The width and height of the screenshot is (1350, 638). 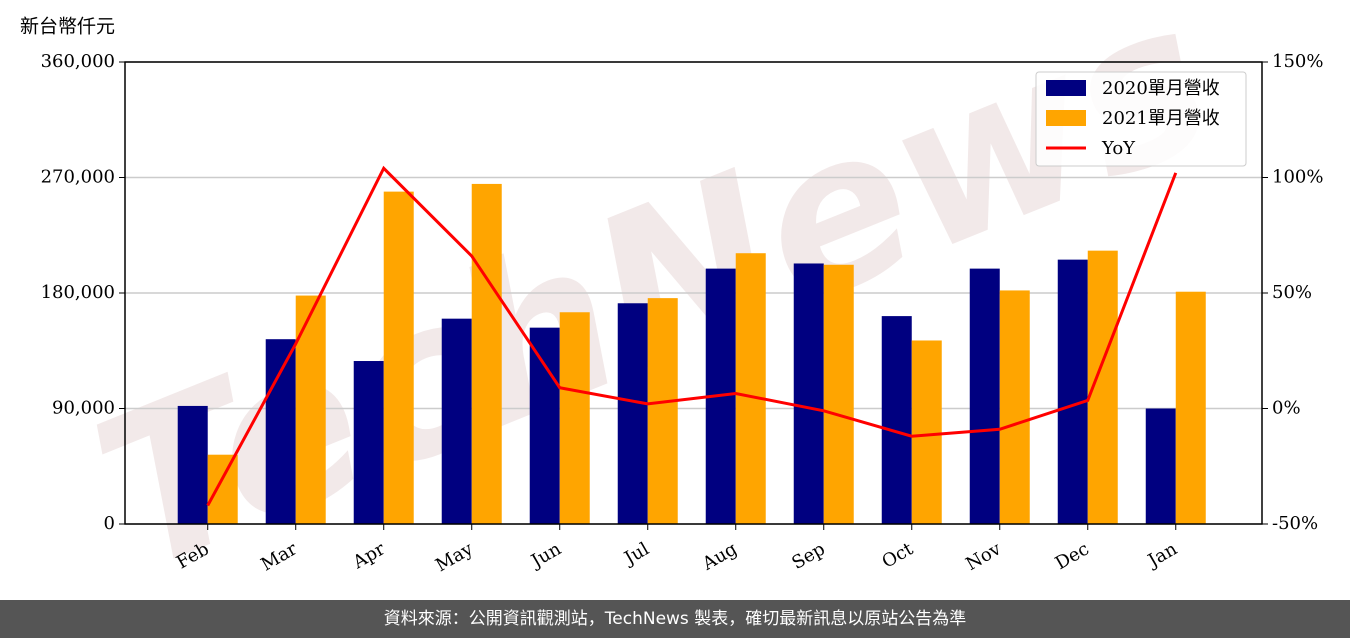 I want to click on y-tick-label: 90,000, so click(x=83, y=408).